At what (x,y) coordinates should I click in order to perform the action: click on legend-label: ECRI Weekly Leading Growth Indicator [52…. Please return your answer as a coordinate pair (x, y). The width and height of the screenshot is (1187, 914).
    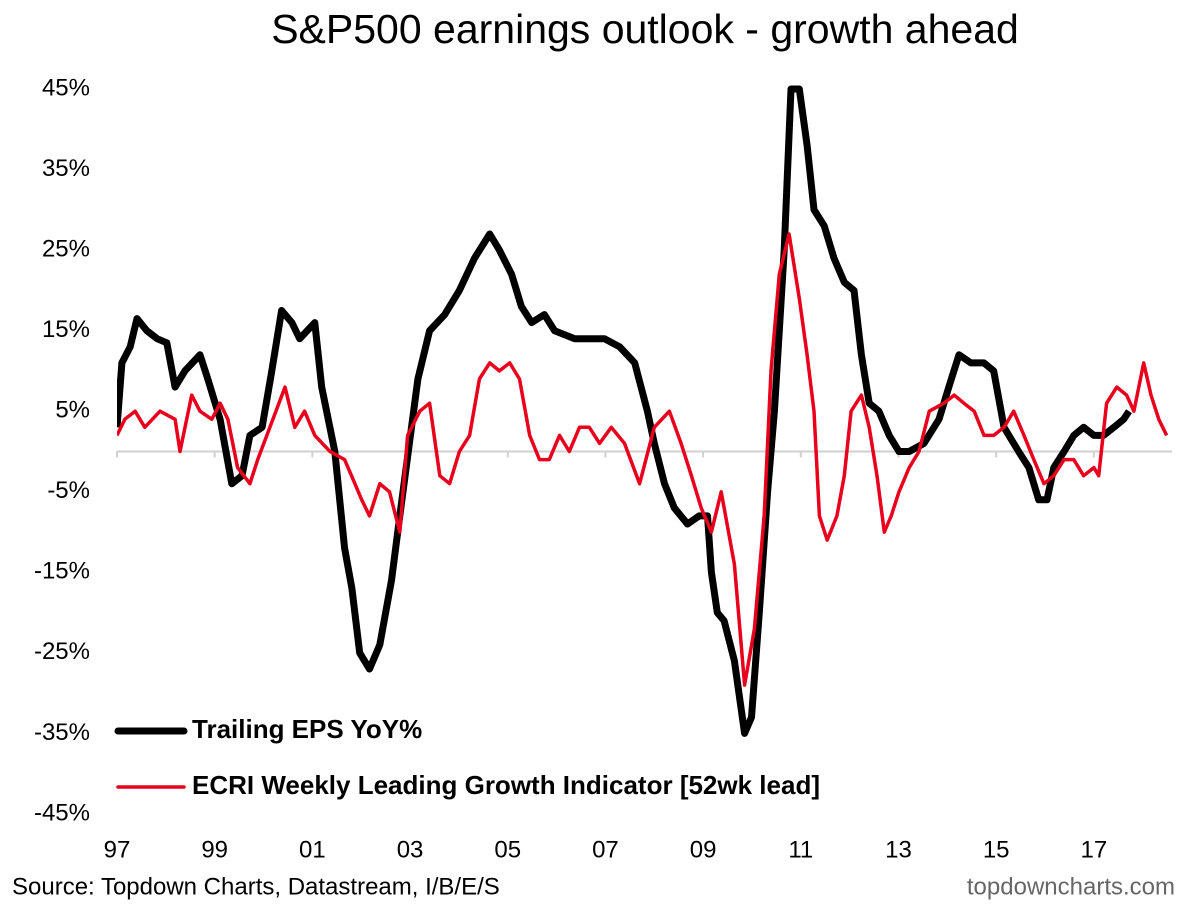
    Looking at the image, I should click on (506, 785).